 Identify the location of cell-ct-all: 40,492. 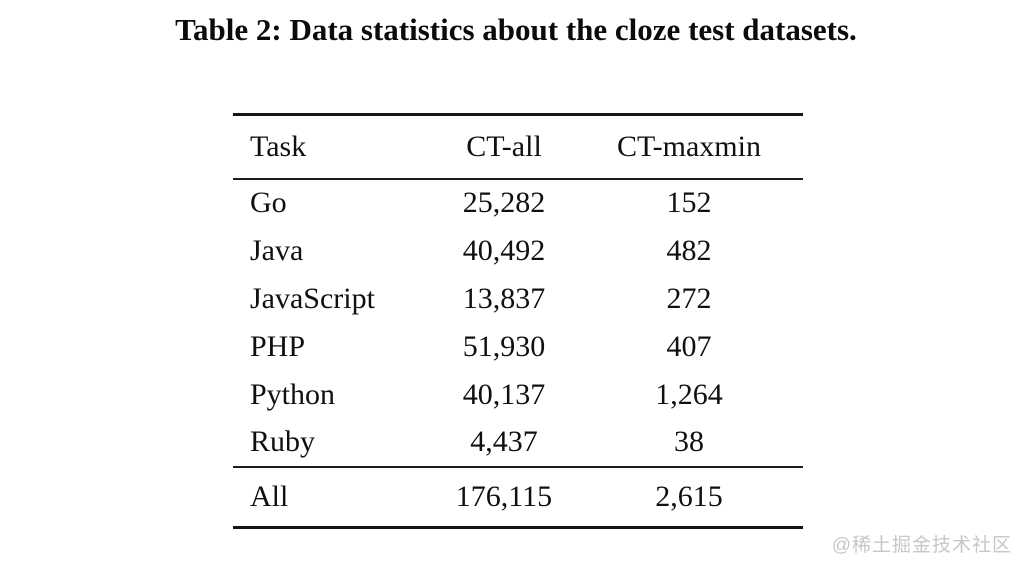
(504, 250).